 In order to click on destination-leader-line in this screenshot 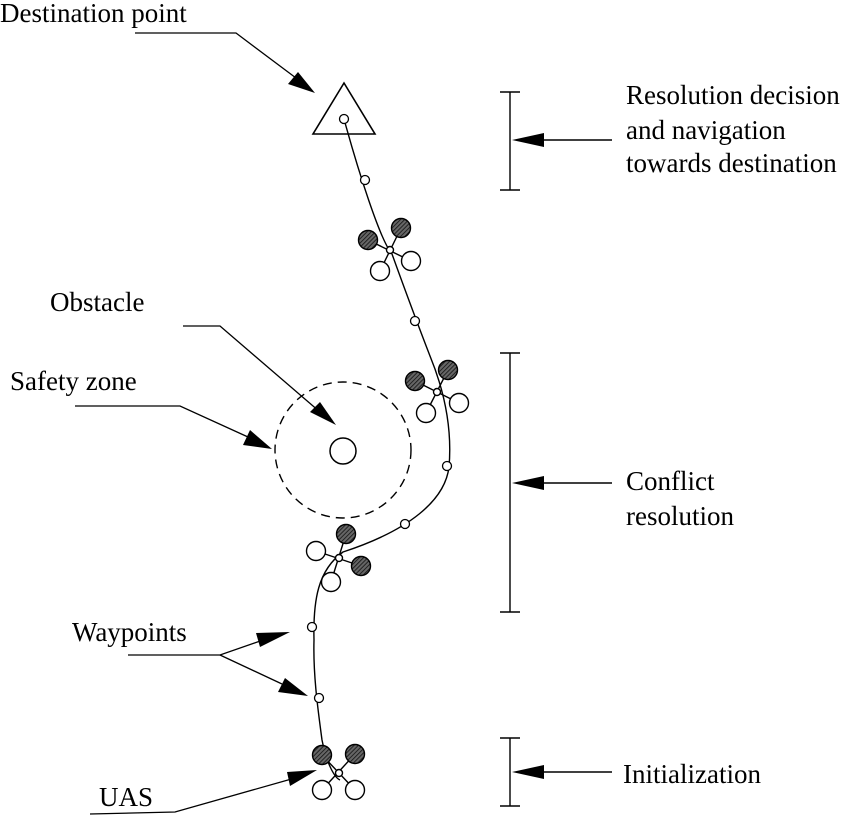, I will do `click(216, 55)`.